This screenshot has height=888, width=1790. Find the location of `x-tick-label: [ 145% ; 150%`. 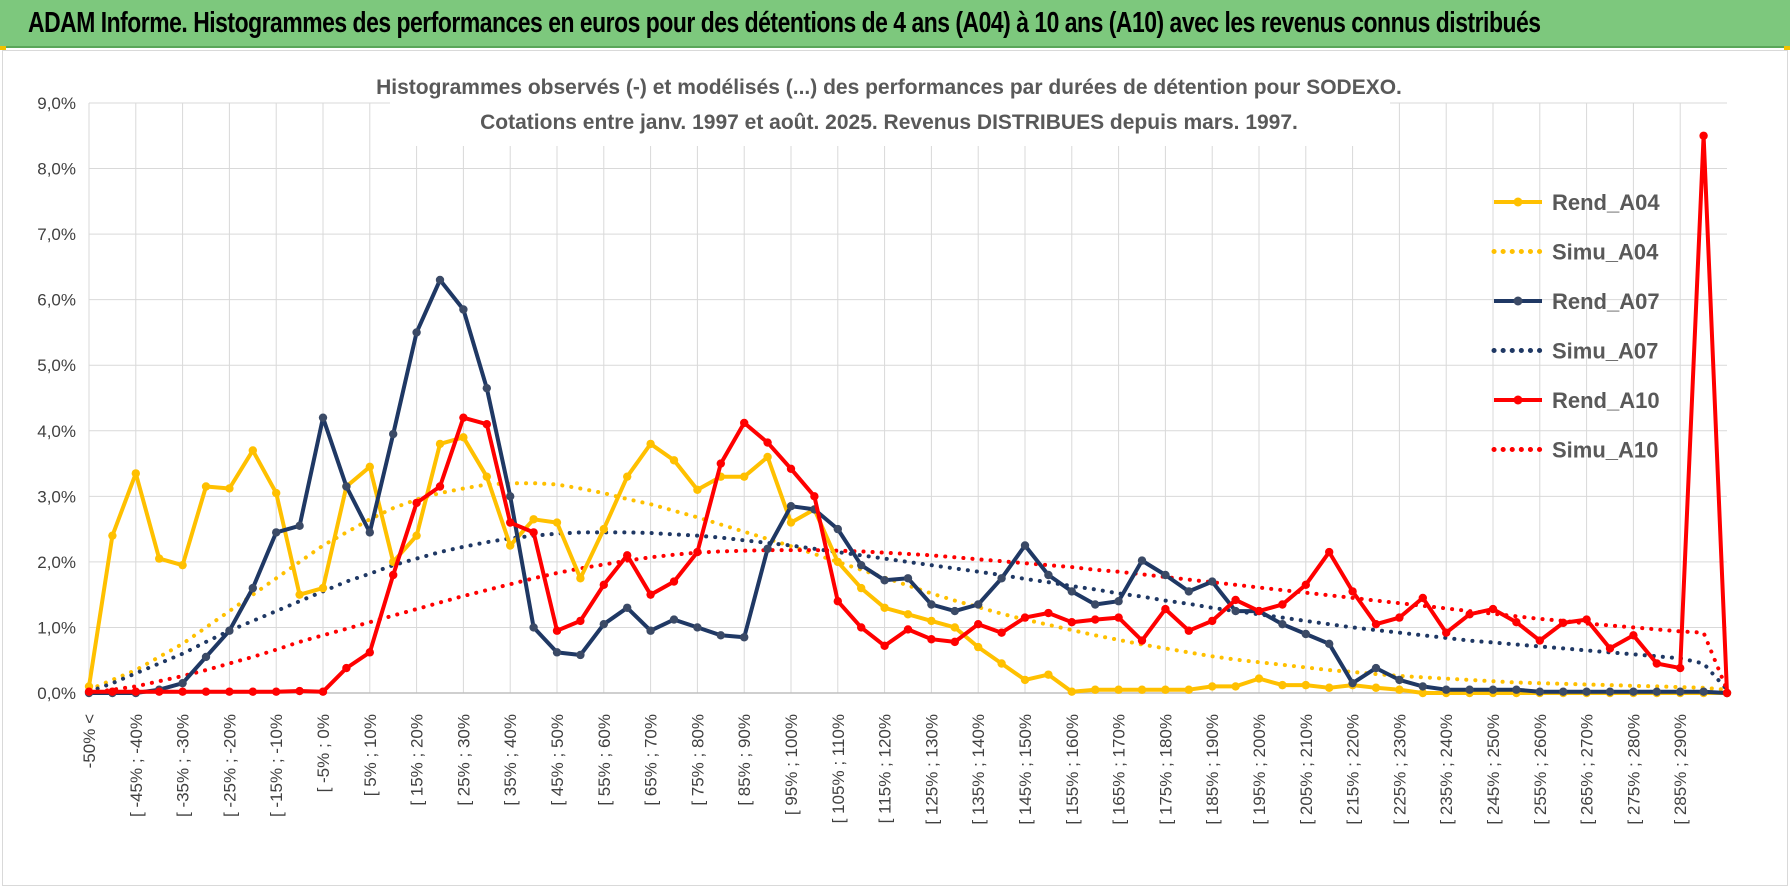

x-tick-label: [ 145% ; 150% is located at coordinates (1025, 769).